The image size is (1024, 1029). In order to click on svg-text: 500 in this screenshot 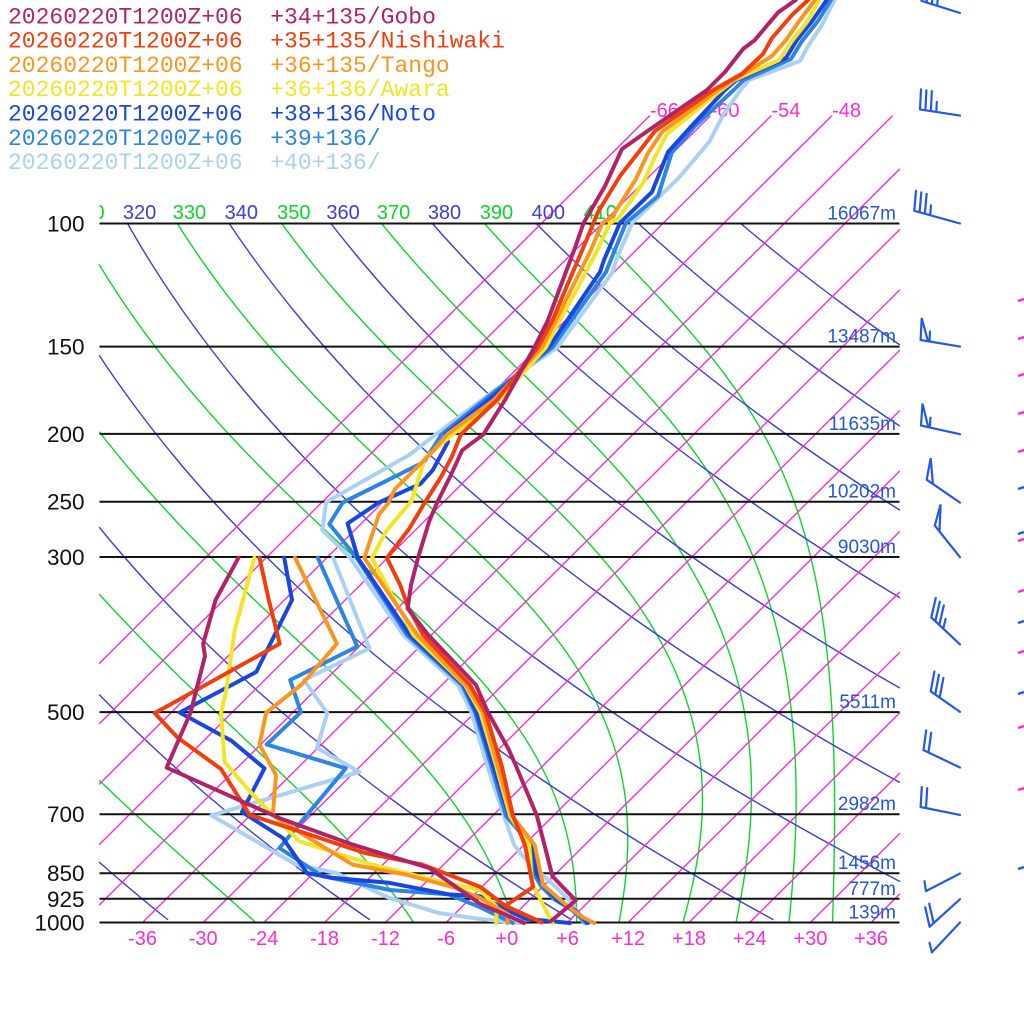, I will do `click(66, 712)`.